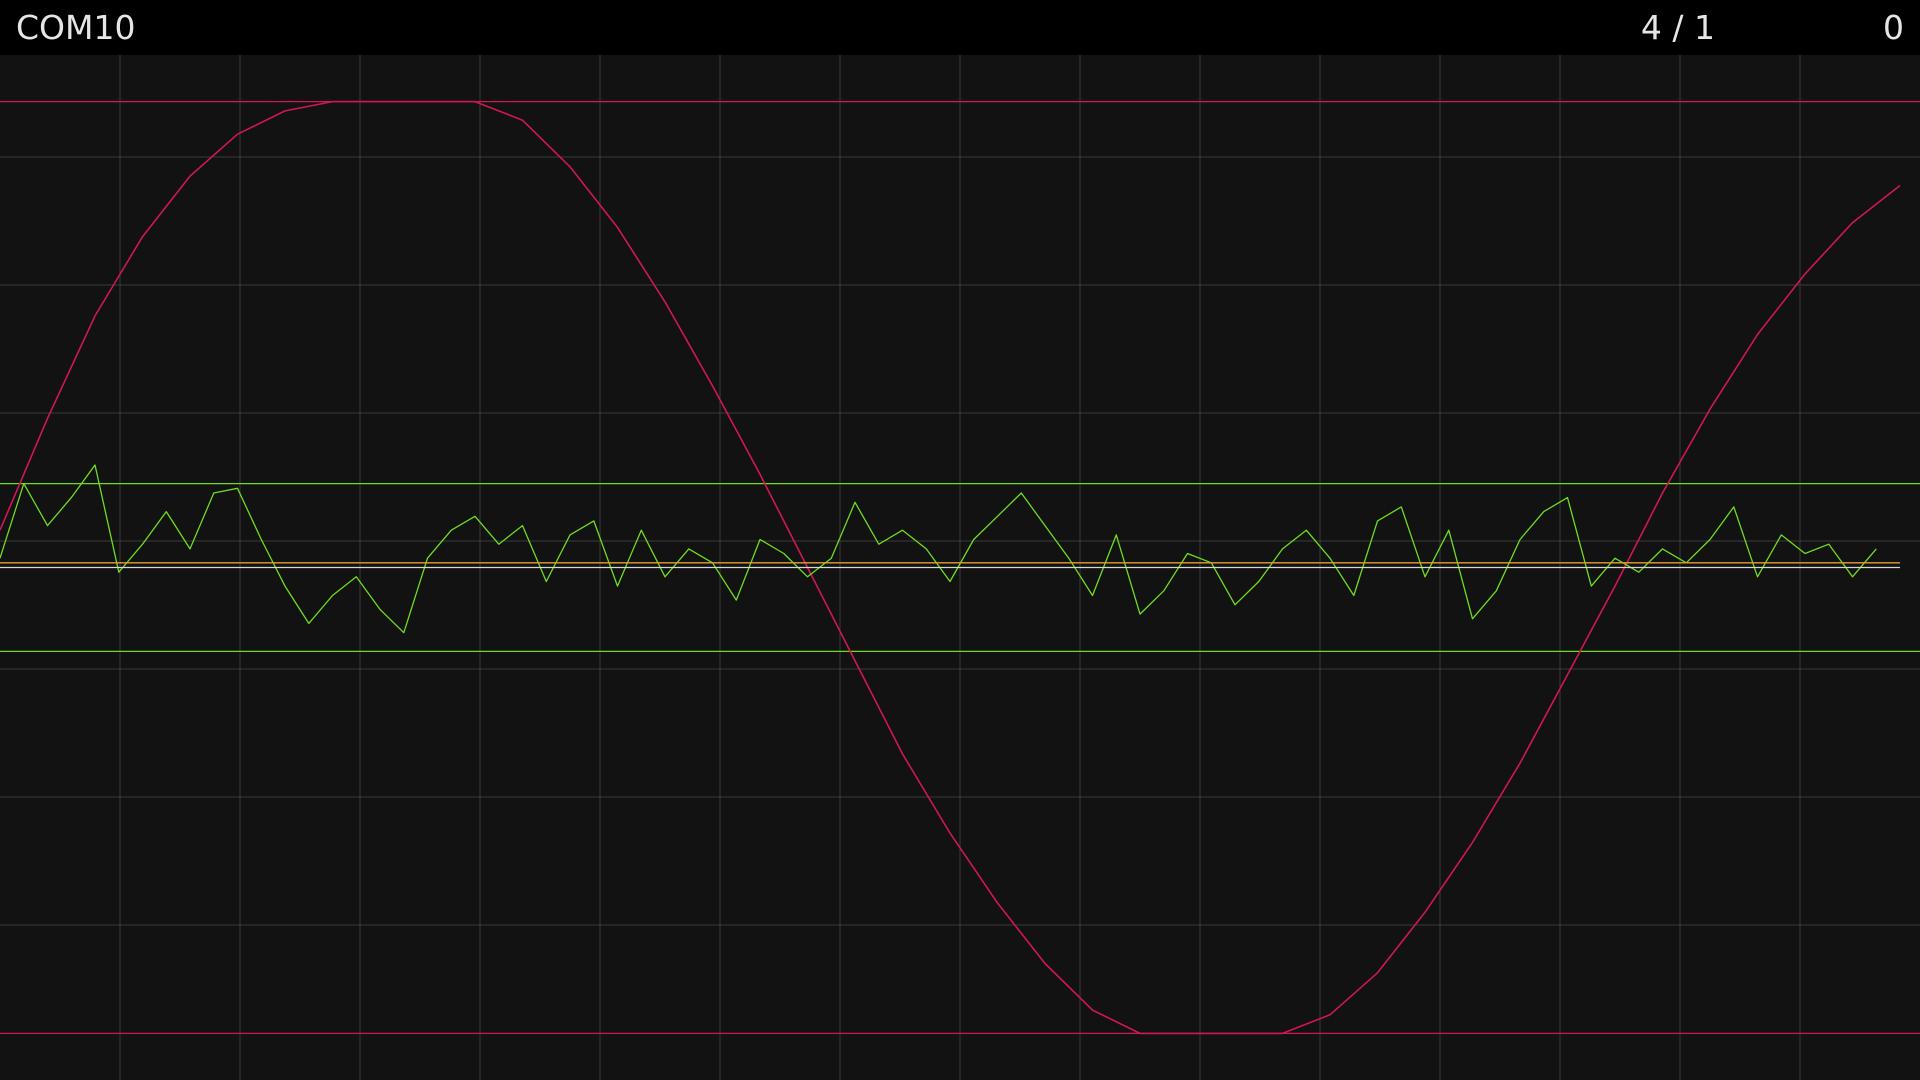 The height and width of the screenshot is (1080, 1920). What do you see at coordinates (75, 27) in the screenshot?
I see `serial-port-label: COM10` at bounding box center [75, 27].